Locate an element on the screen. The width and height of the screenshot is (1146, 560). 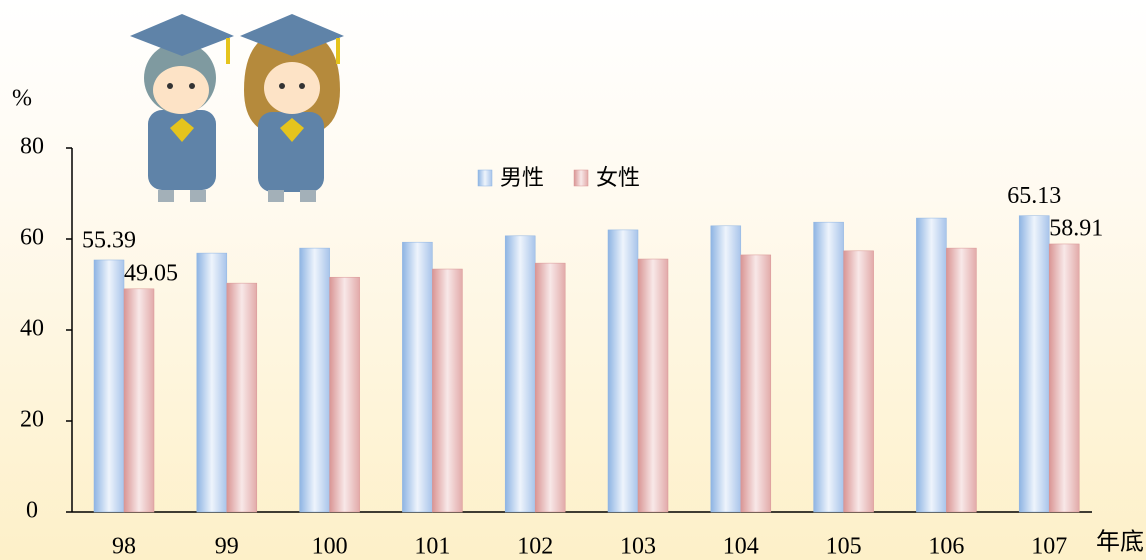
y-tick-label: 0 is located at coordinates (32, 511).